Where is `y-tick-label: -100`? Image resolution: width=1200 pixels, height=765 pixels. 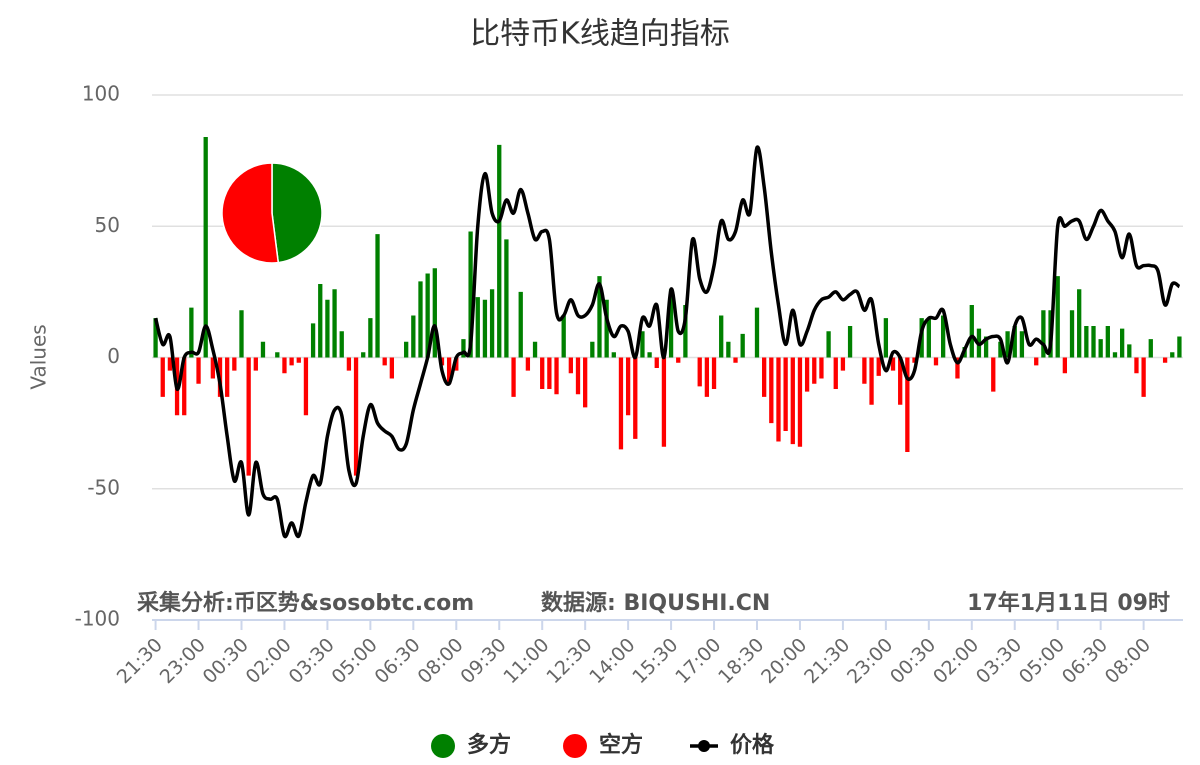 y-tick-label: -100 is located at coordinates (97, 619).